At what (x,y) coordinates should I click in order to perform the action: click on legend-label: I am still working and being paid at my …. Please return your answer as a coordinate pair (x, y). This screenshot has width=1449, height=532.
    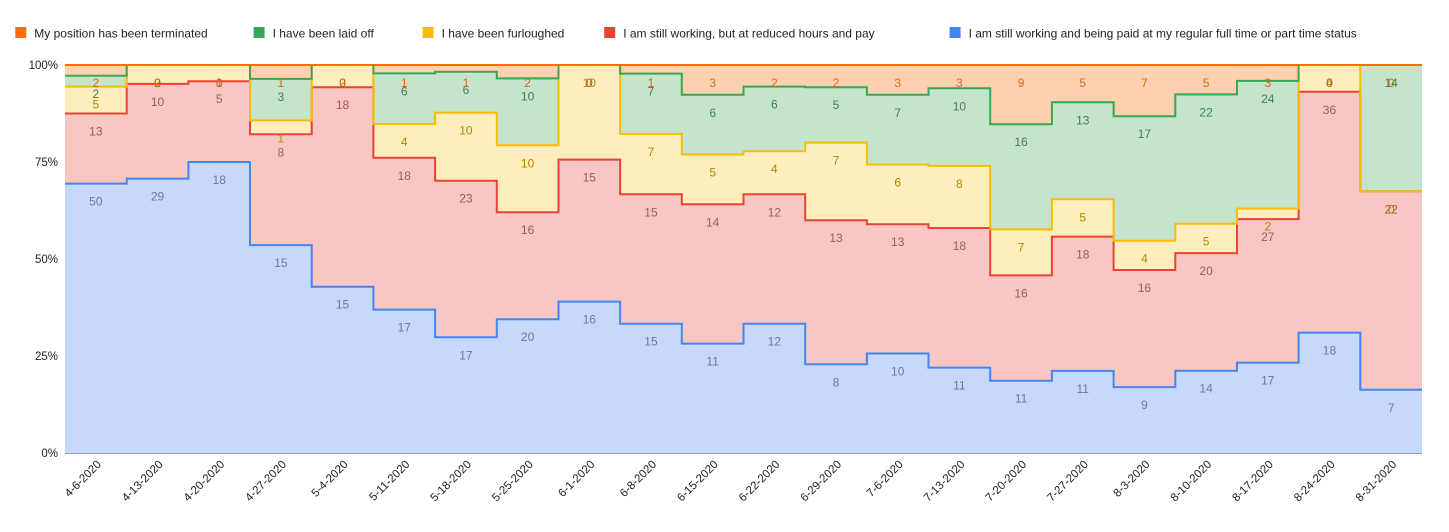
    Looking at the image, I should click on (1163, 34).